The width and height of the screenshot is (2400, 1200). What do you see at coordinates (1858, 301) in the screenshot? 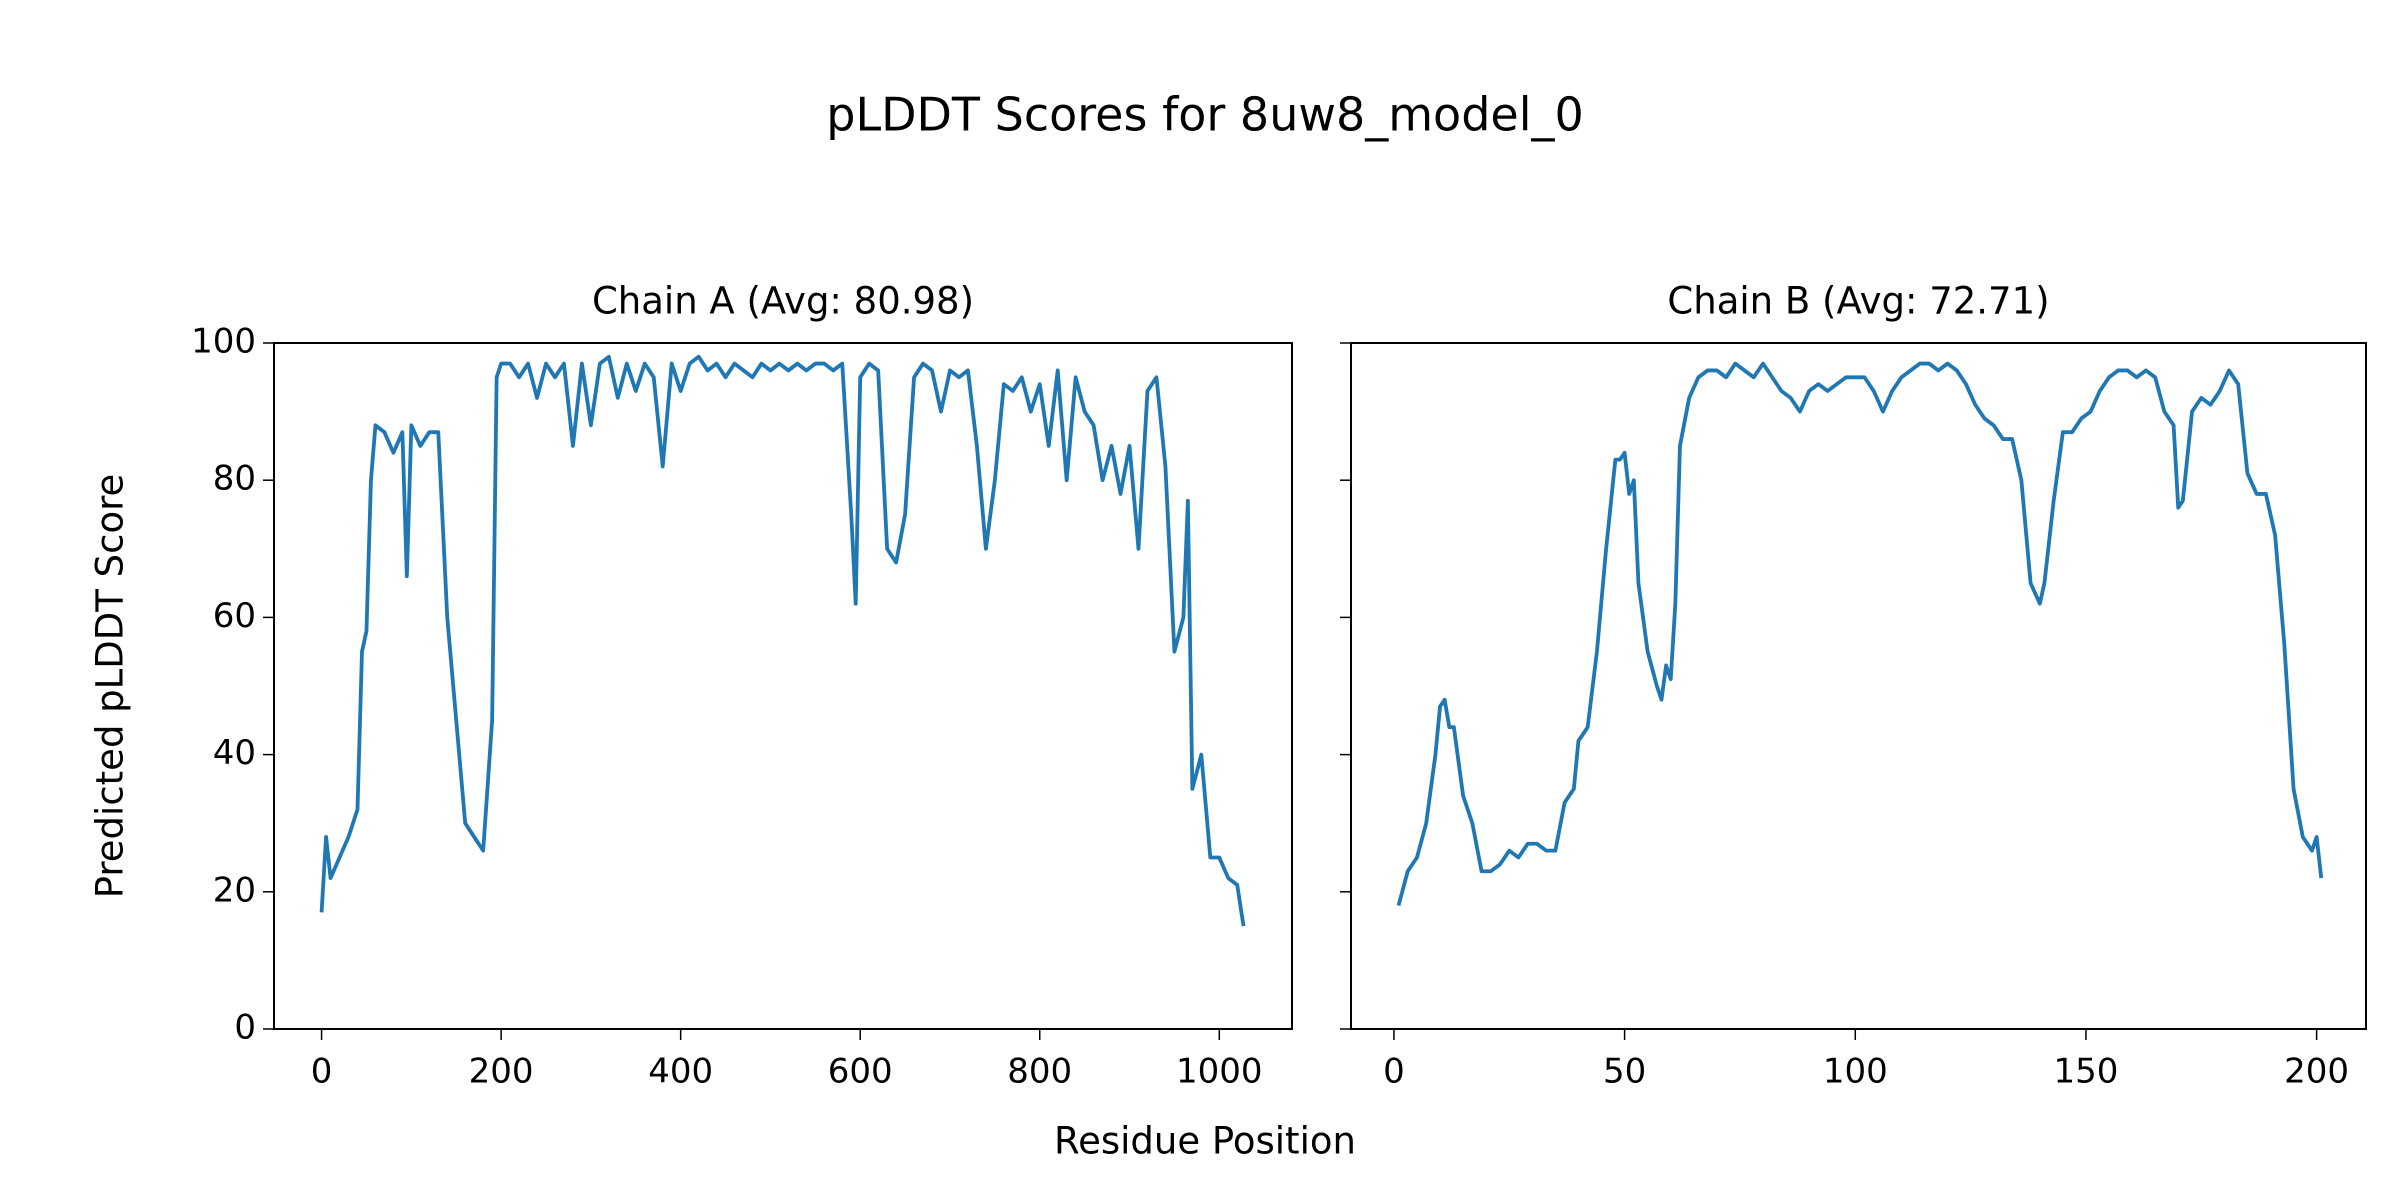
I see `subplot-title: Chain B (Avg: 72.71)` at bounding box center [1858, 301].